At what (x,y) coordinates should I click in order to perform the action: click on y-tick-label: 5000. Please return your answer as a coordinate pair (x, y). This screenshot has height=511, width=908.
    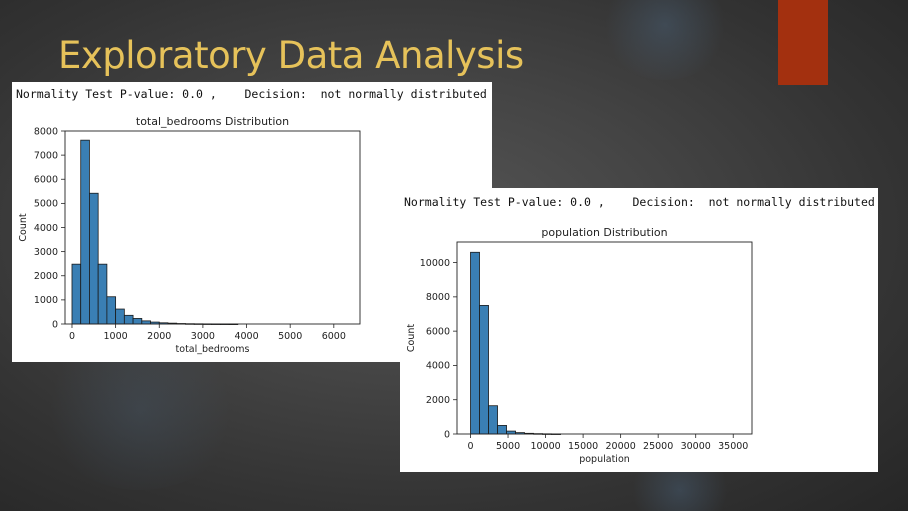
    Looking at the image, I should click on (46, 204).